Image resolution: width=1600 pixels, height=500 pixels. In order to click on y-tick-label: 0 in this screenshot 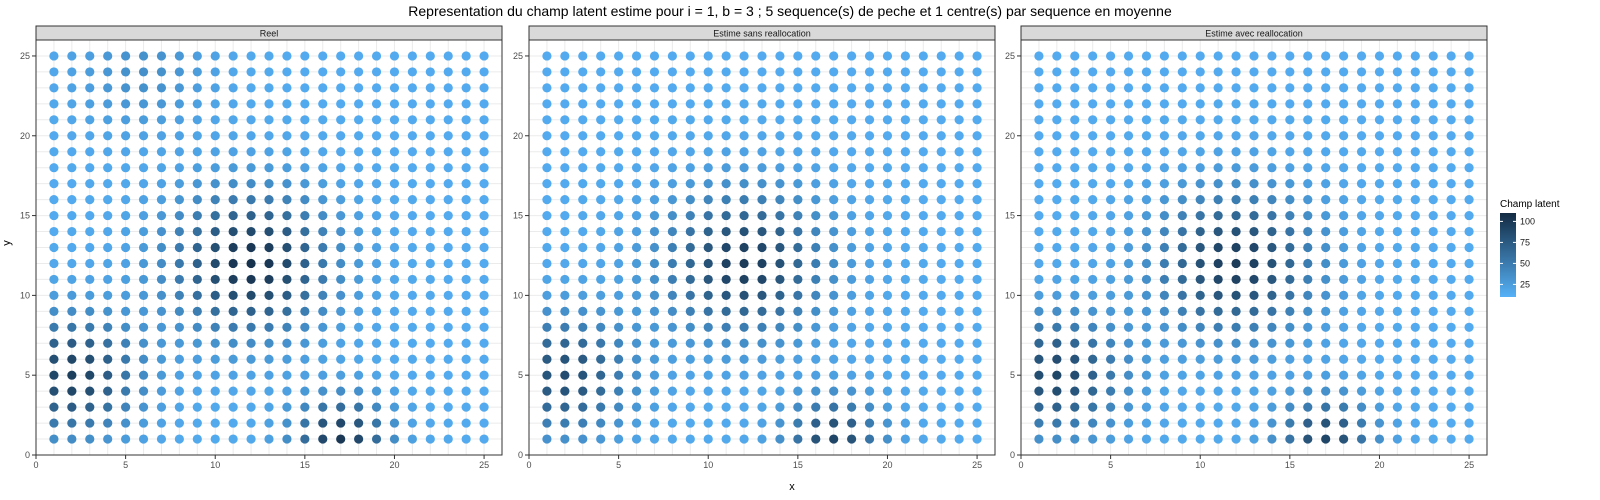, I will do `click(520, 455)`.